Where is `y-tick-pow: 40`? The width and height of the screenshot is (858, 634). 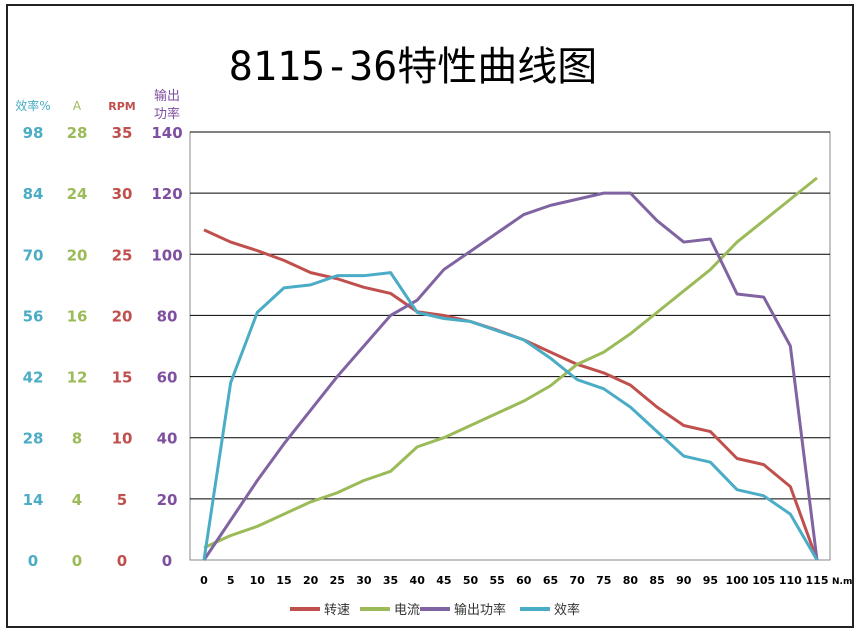
y-tick-pow: 40 is located at coordinates (167, 439).